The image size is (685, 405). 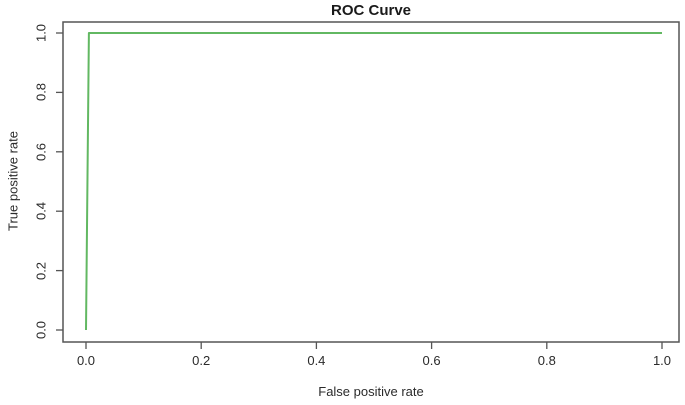 I want to click on x-tick-label: 0.4, so click(x=316, y=360).